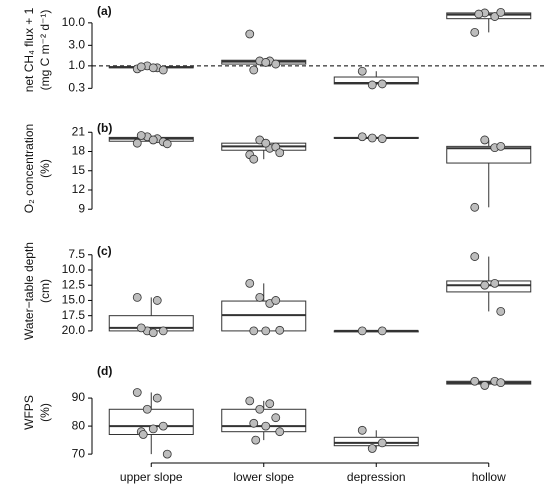  I want to click on y-axis-label: (cm), so click(45, 291).